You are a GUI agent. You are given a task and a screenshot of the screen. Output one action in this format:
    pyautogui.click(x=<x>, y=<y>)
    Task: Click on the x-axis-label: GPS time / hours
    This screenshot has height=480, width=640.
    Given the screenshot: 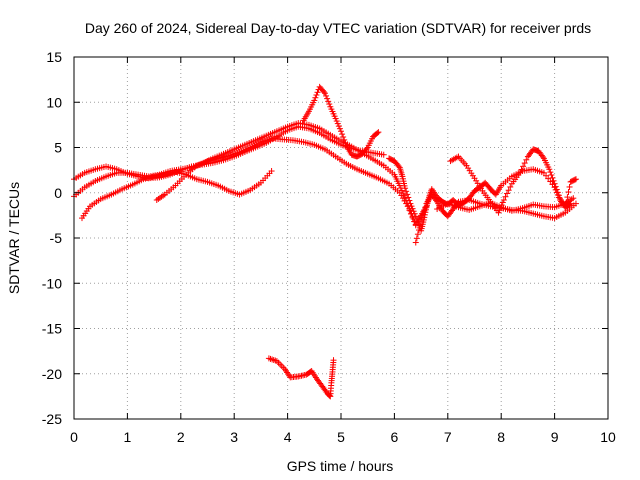 What is the action you would take?
    pyautogui.click(x=340, y=466)
    